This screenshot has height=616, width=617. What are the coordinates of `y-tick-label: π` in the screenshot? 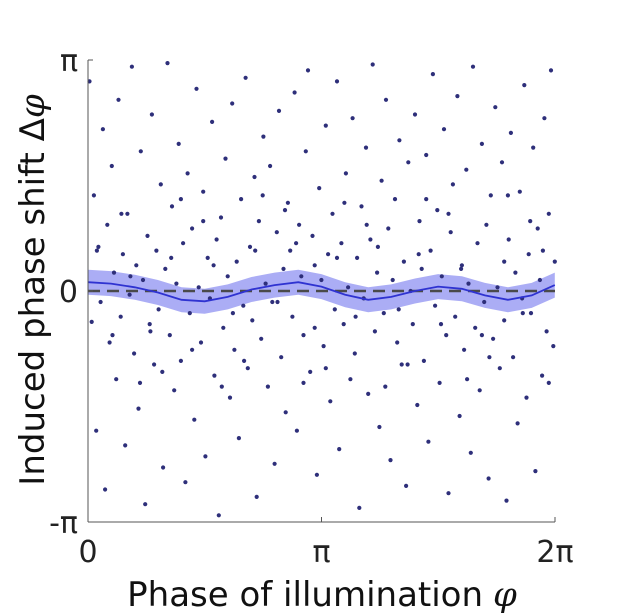 It's located at (69, 61).